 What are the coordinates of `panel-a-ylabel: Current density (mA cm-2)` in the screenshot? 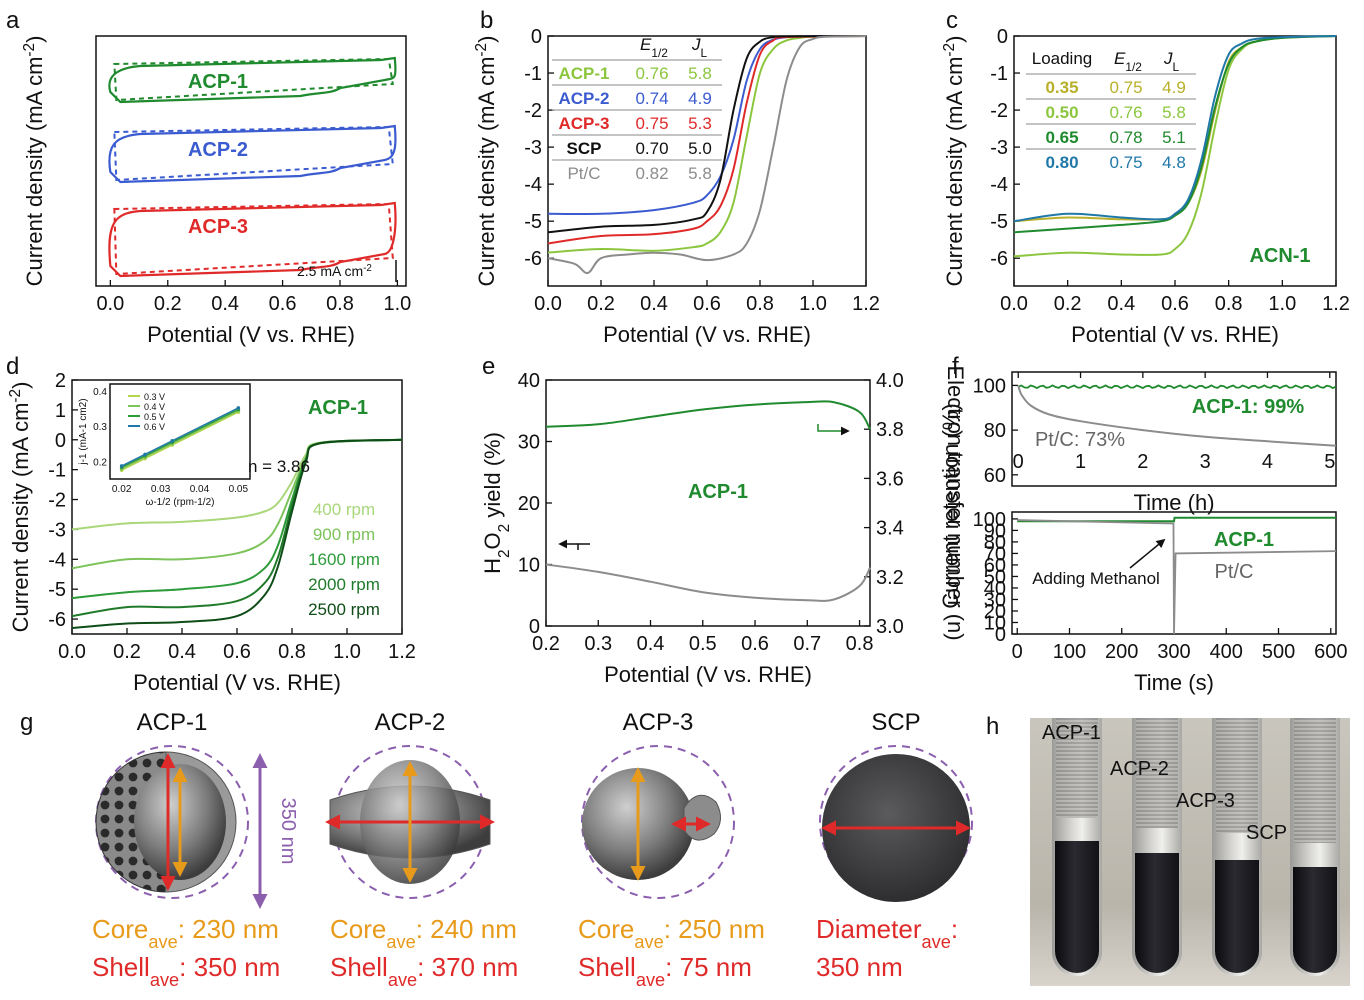 It's located at (34, 161).